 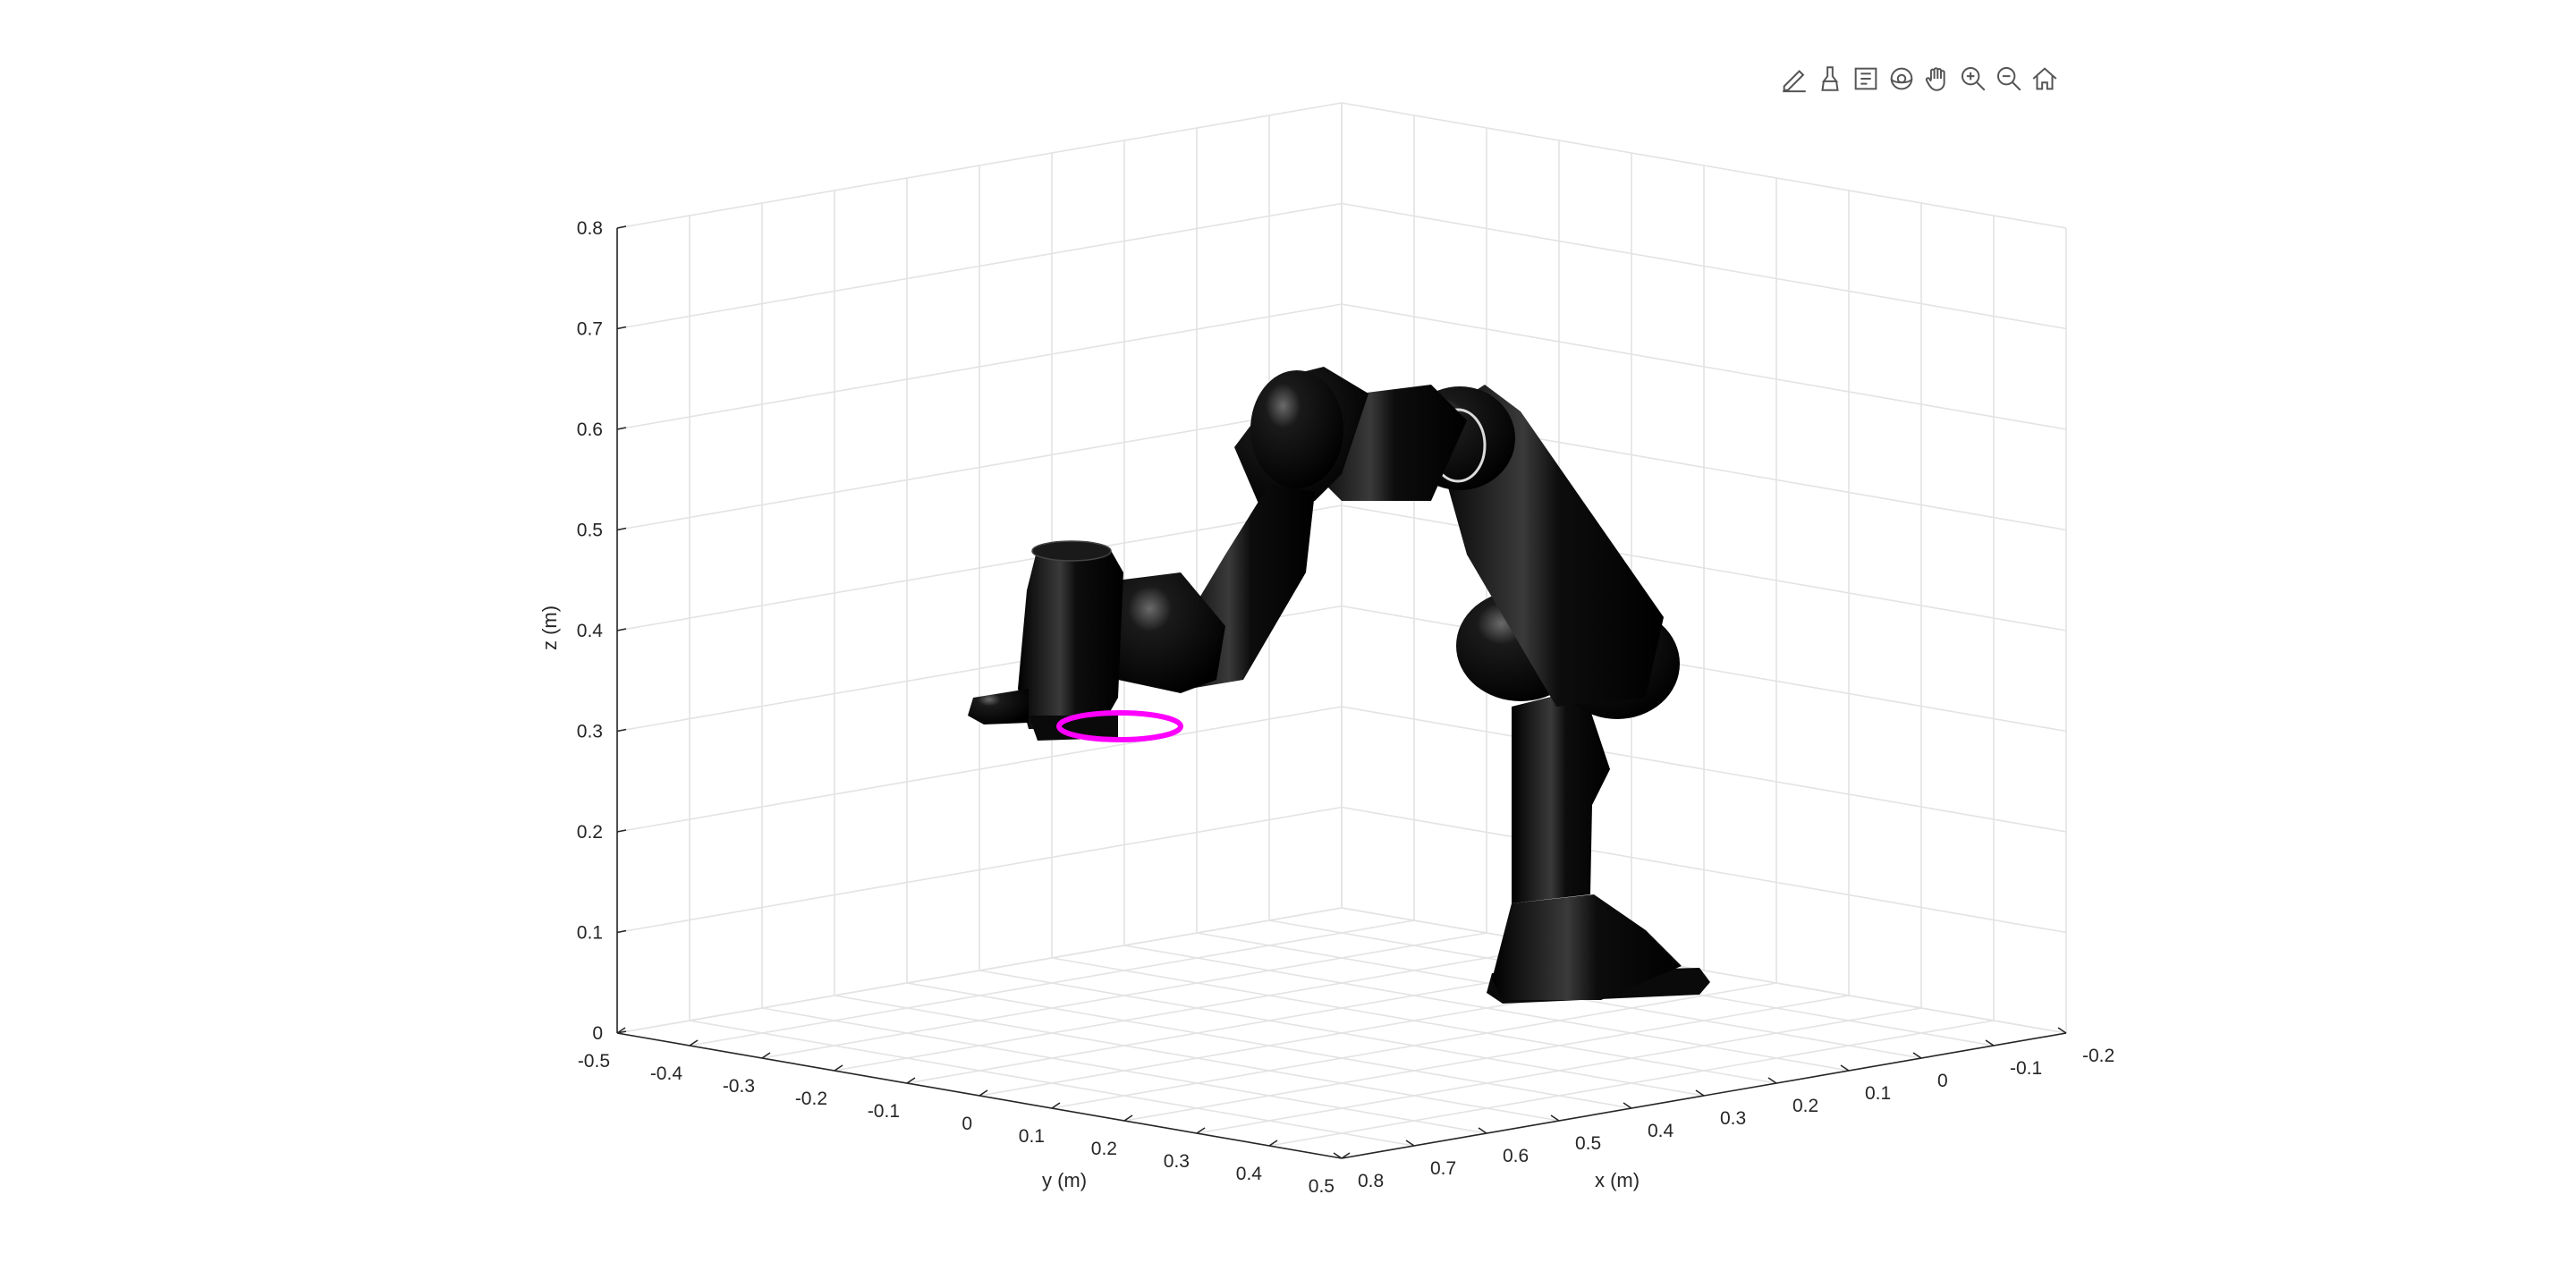 I want to click on robot-hand, so click(x=1070, y=638).